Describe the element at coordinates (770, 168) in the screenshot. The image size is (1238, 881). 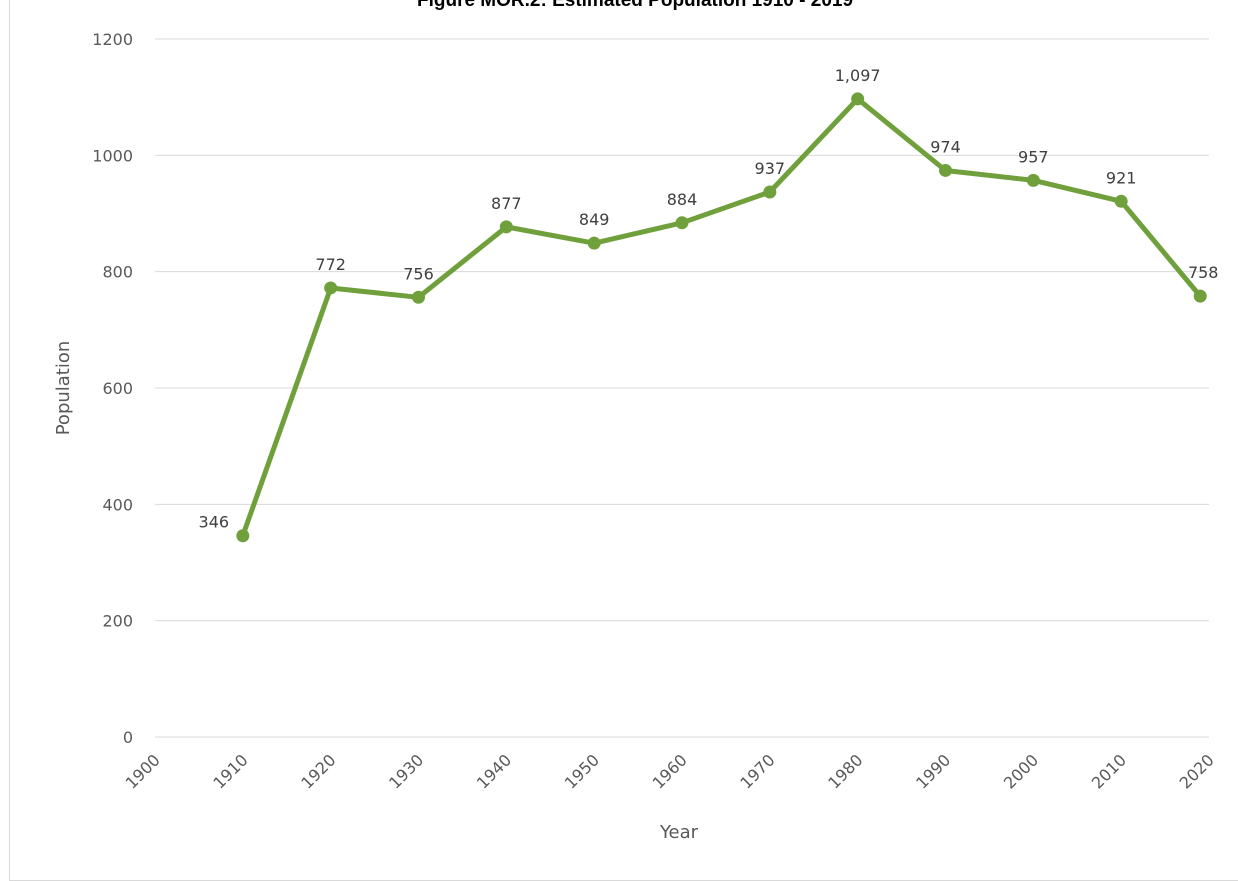
I see `data-label-1970: 937` at that location.